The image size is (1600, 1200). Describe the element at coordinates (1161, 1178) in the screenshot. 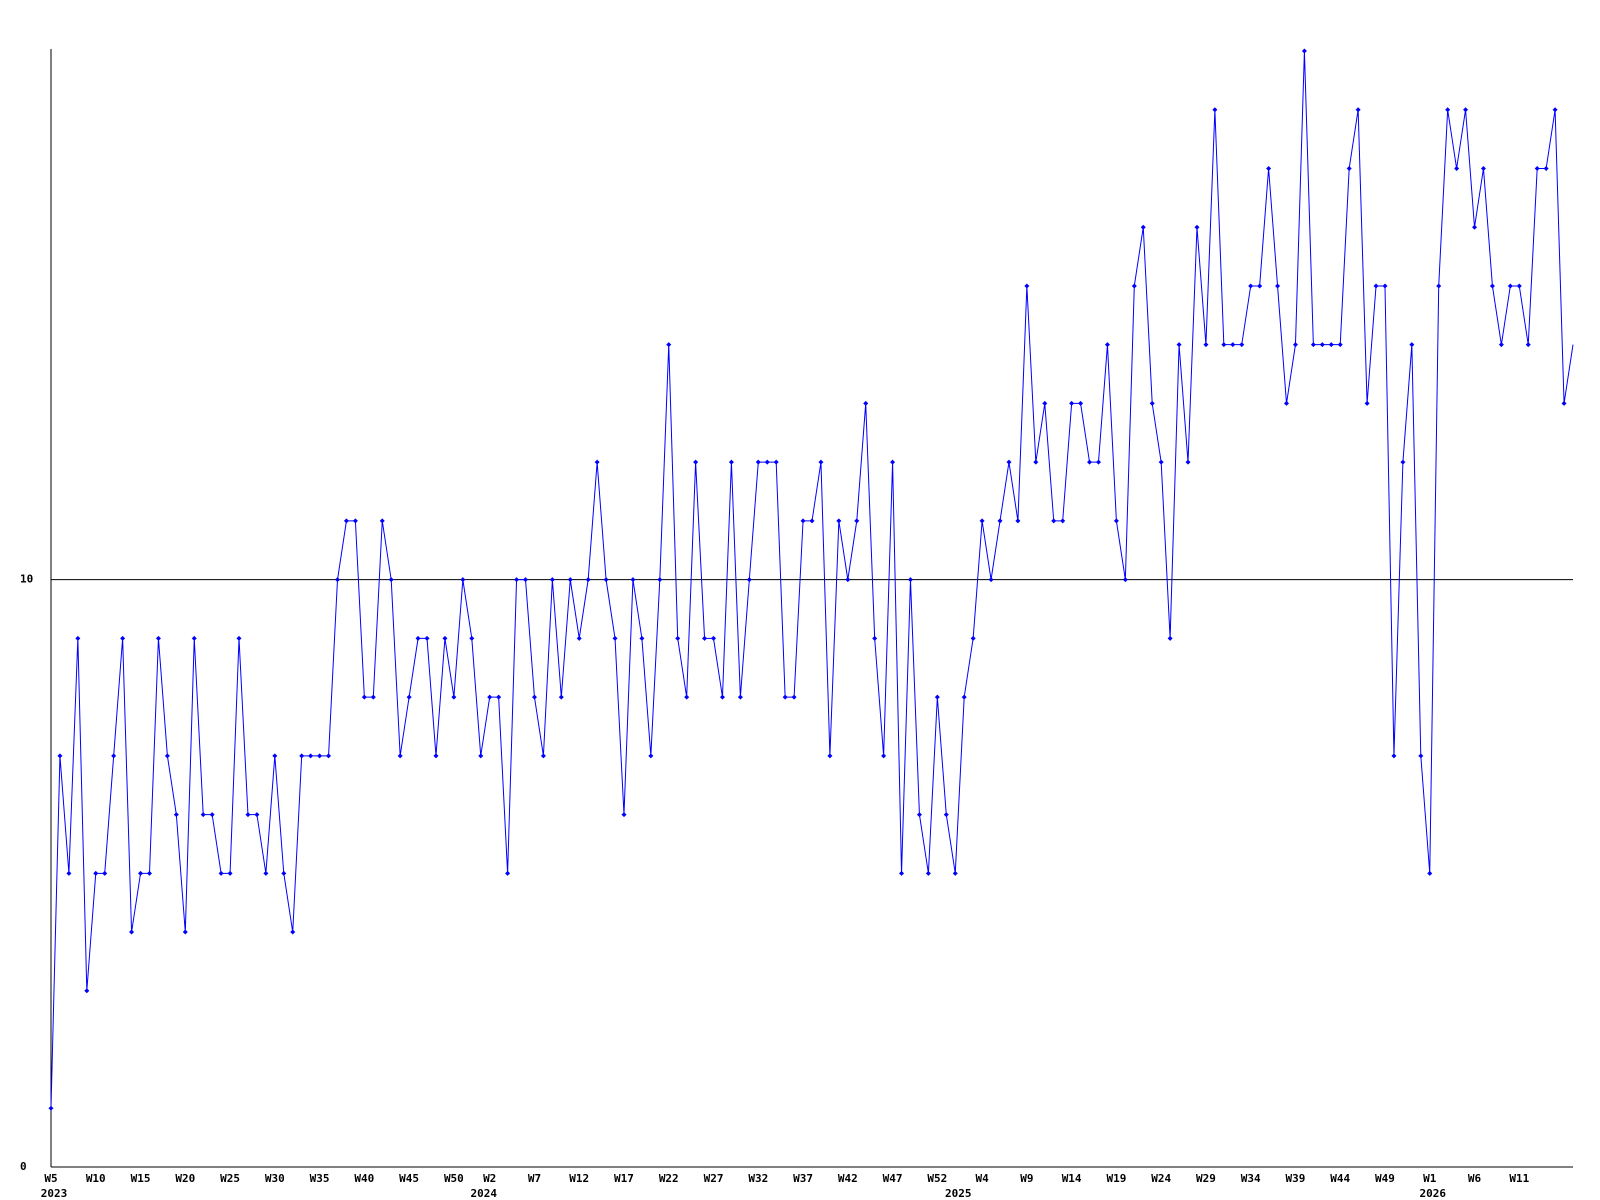

I see `x-tick-label: W24` at that location.